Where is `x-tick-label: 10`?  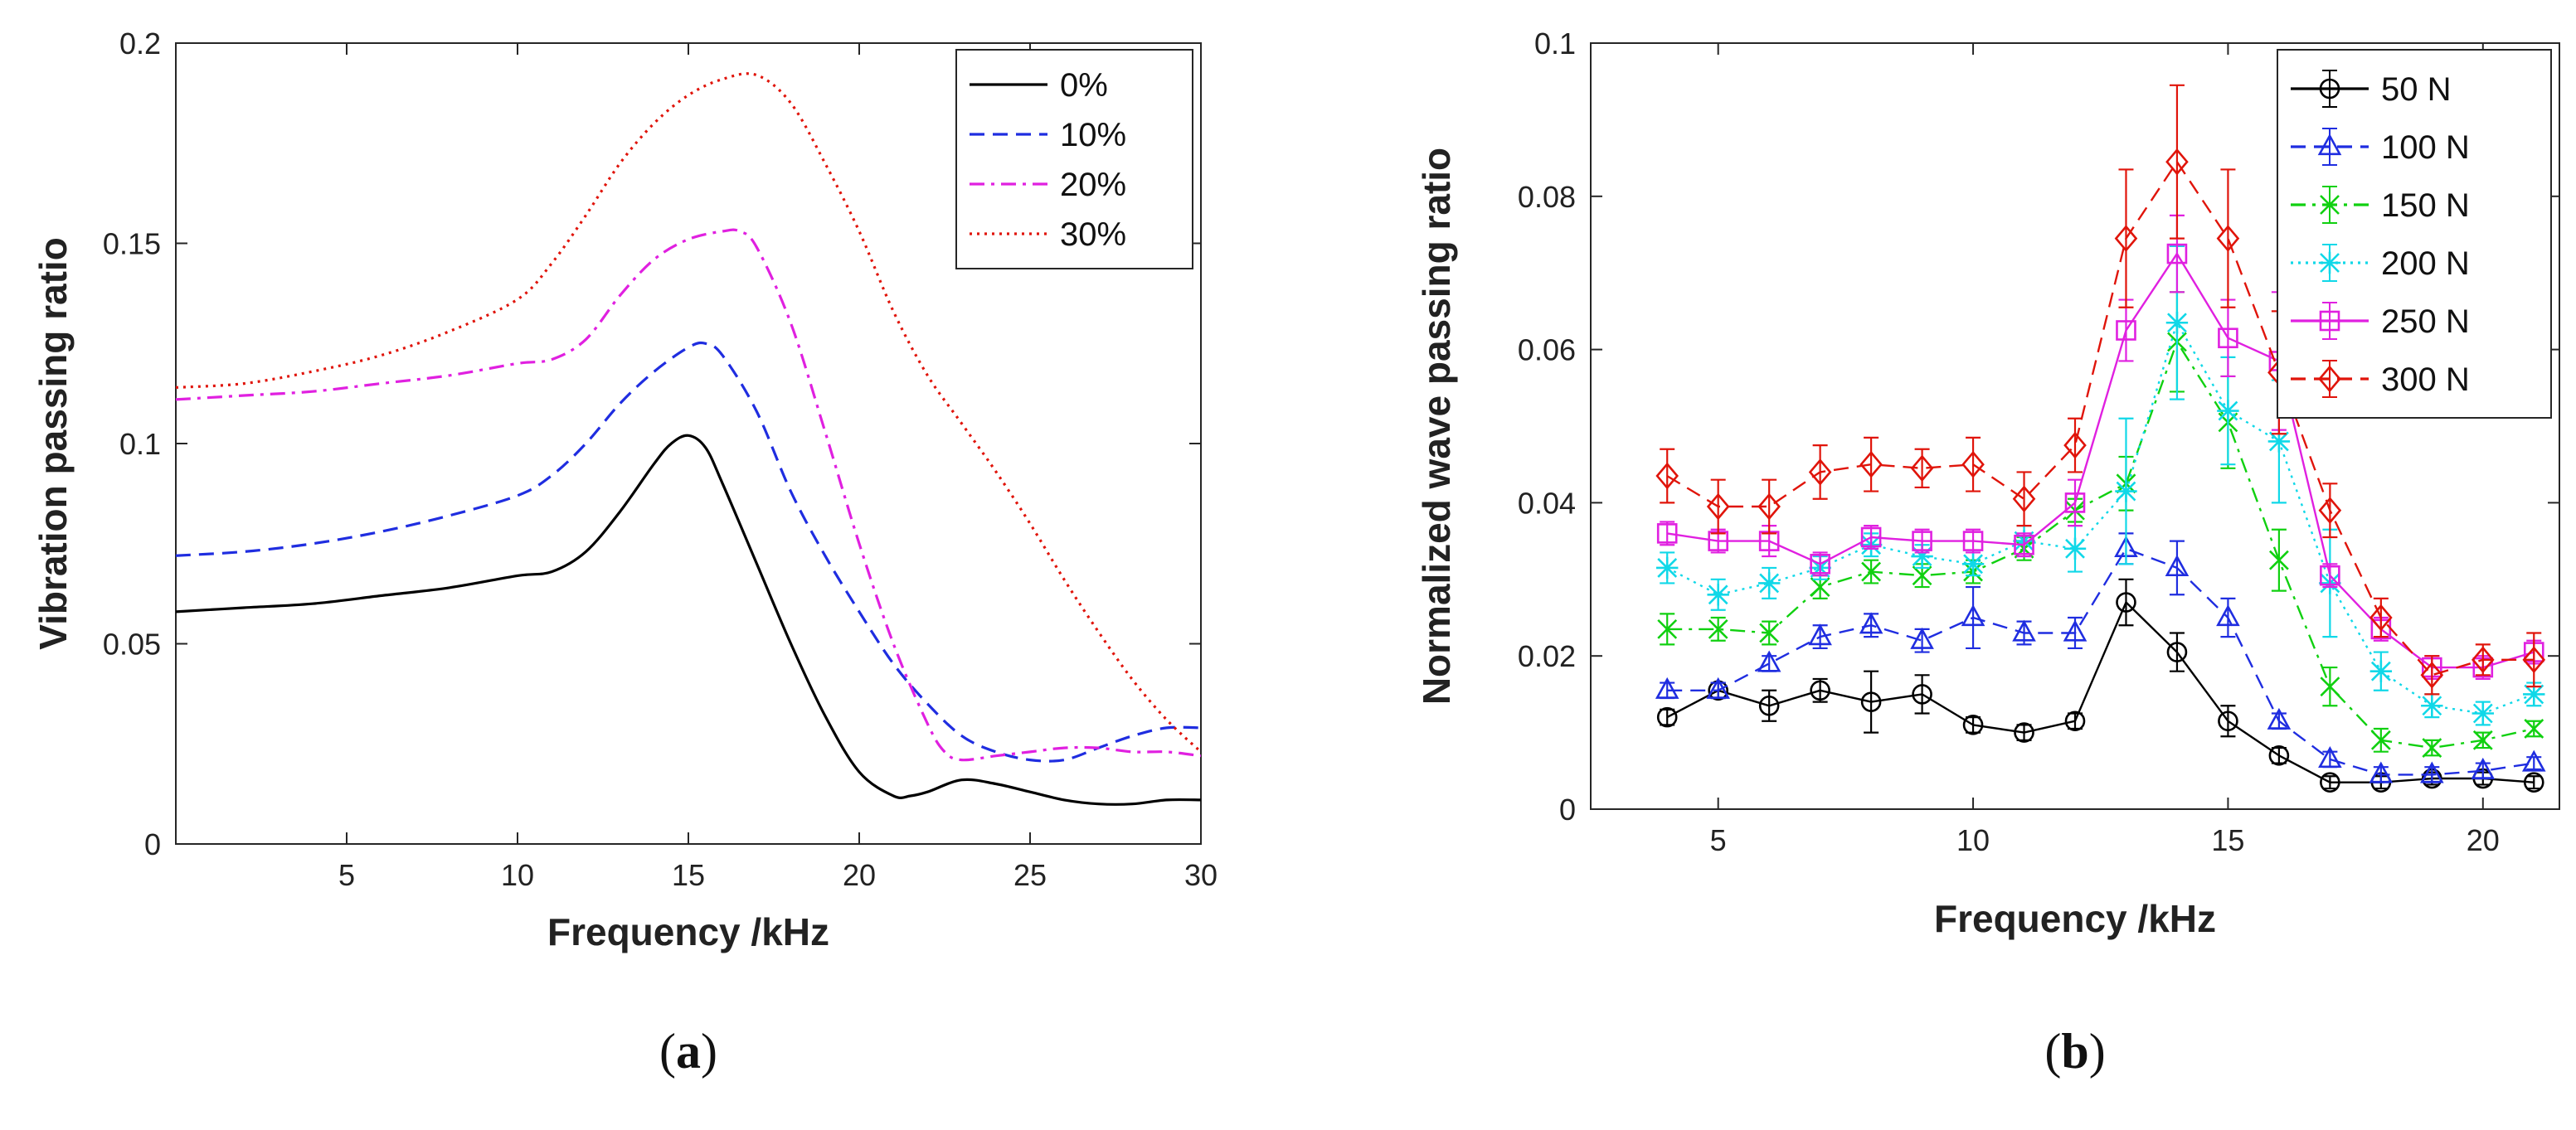
x-tick-label: 10 is located at coordinates (1973, 840).